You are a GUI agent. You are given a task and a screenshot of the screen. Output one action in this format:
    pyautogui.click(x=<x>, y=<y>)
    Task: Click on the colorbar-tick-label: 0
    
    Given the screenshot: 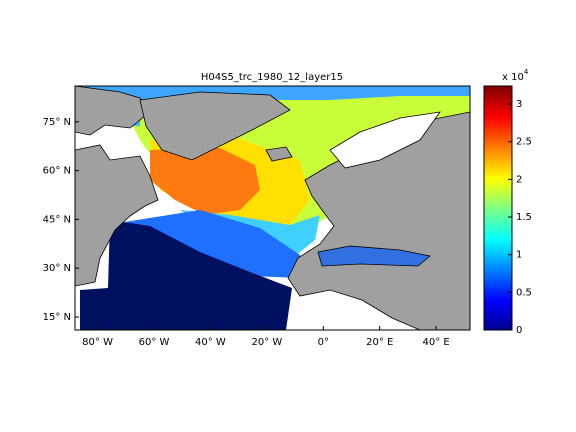 What is the action you would take?
    pyautogui.click(x=519, y=330)
    